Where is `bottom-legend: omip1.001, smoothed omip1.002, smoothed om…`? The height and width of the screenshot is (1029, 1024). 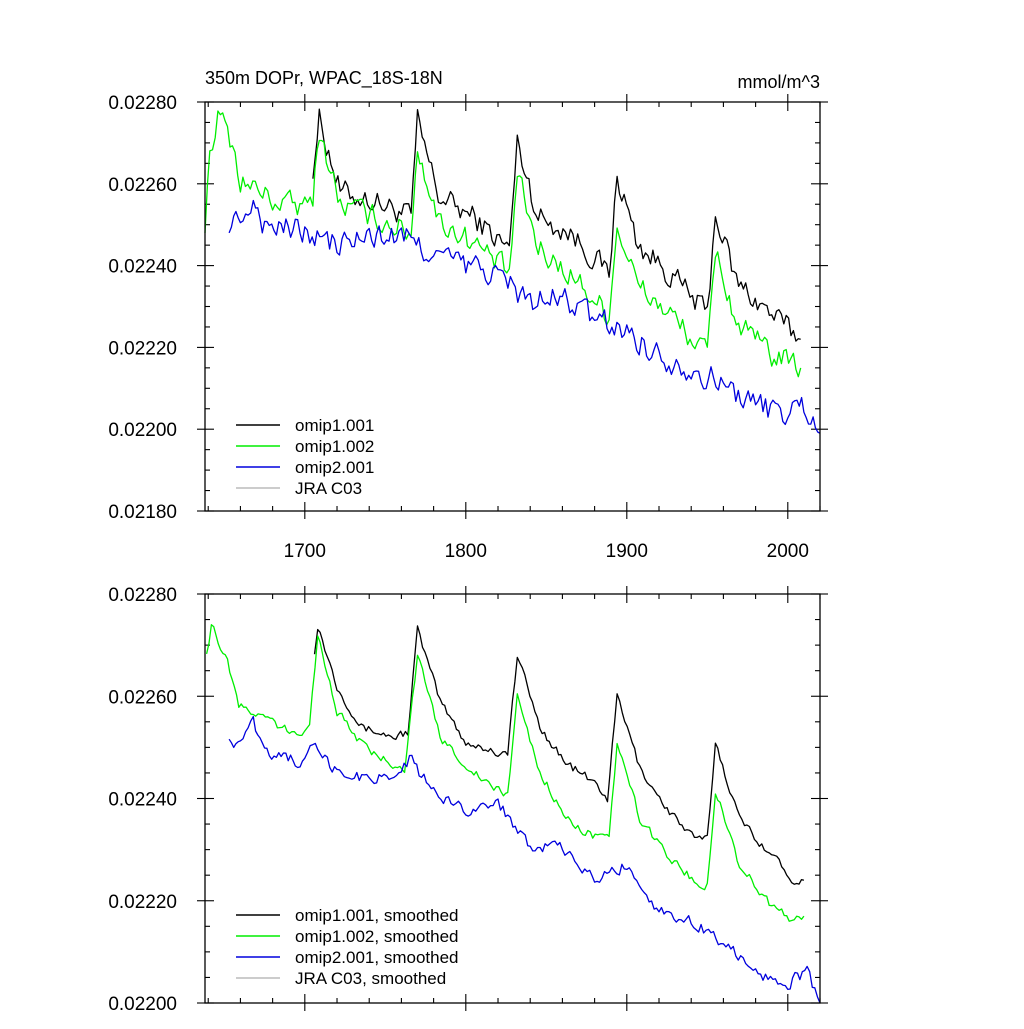 bottom-legend: omip1.001, smoothed omip1.002, smoothed om… is located at coordinates (347, 947).